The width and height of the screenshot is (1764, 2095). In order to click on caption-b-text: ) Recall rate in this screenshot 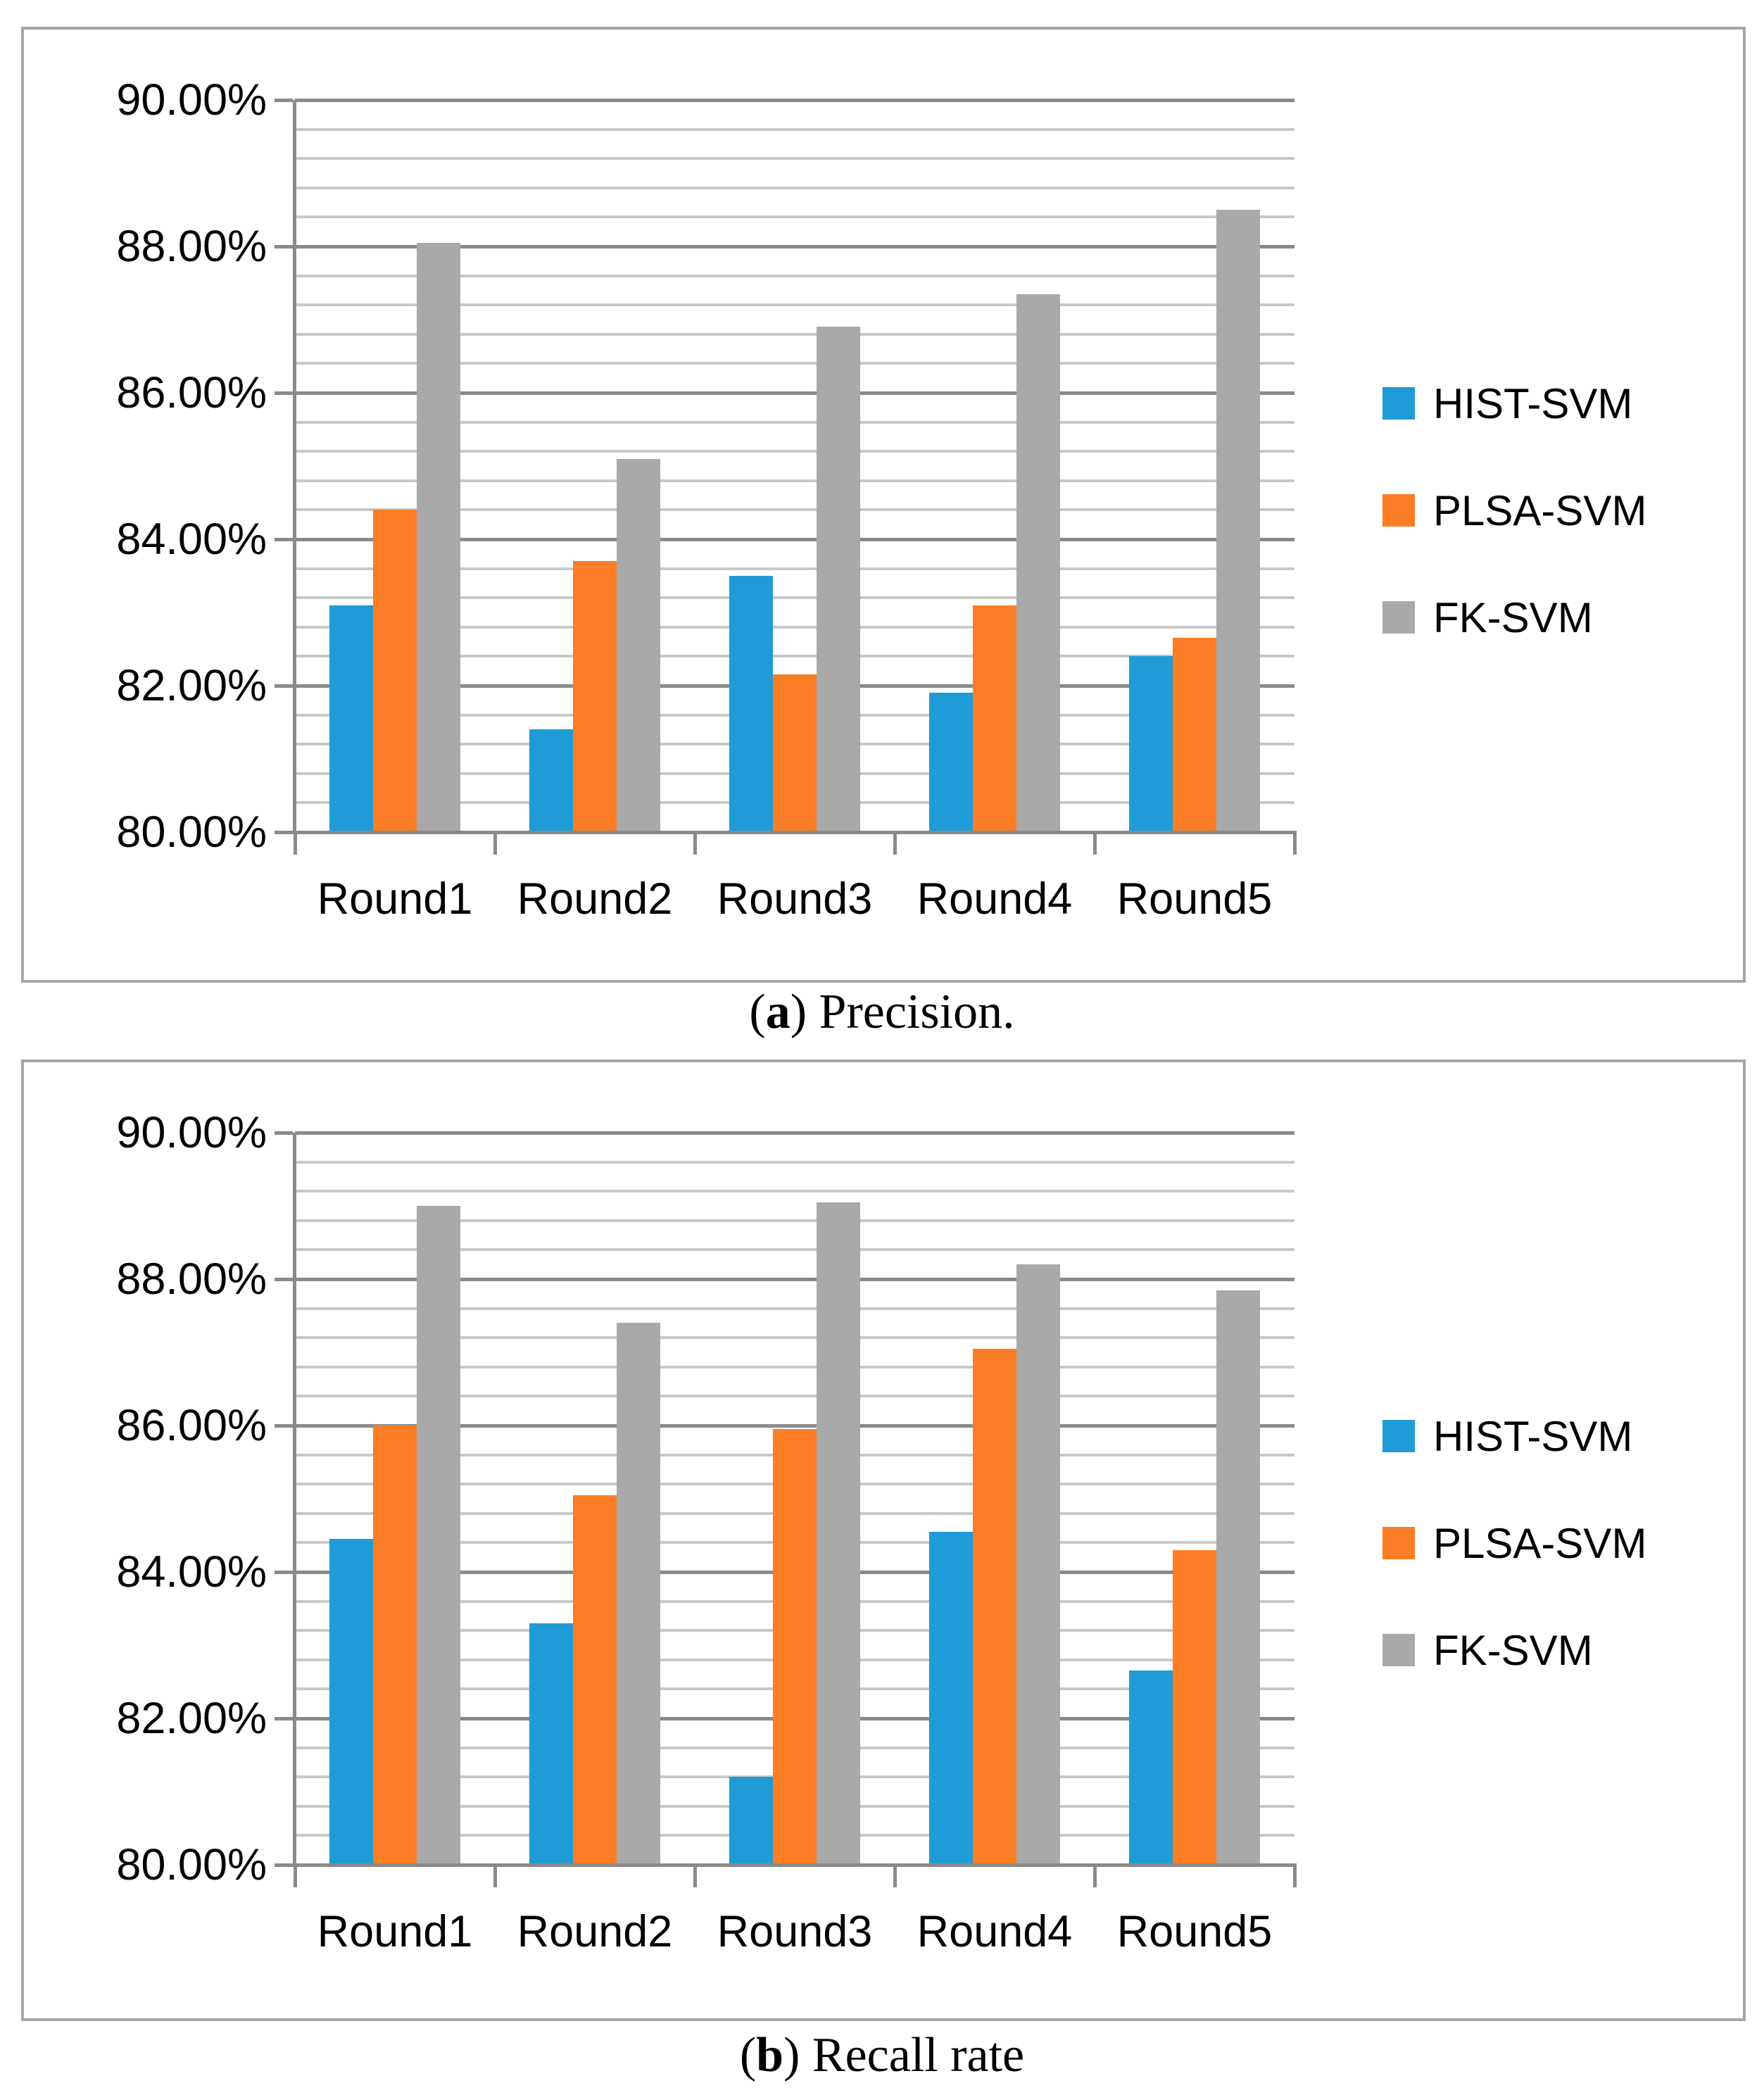, I will do `click(904, 2055)`.